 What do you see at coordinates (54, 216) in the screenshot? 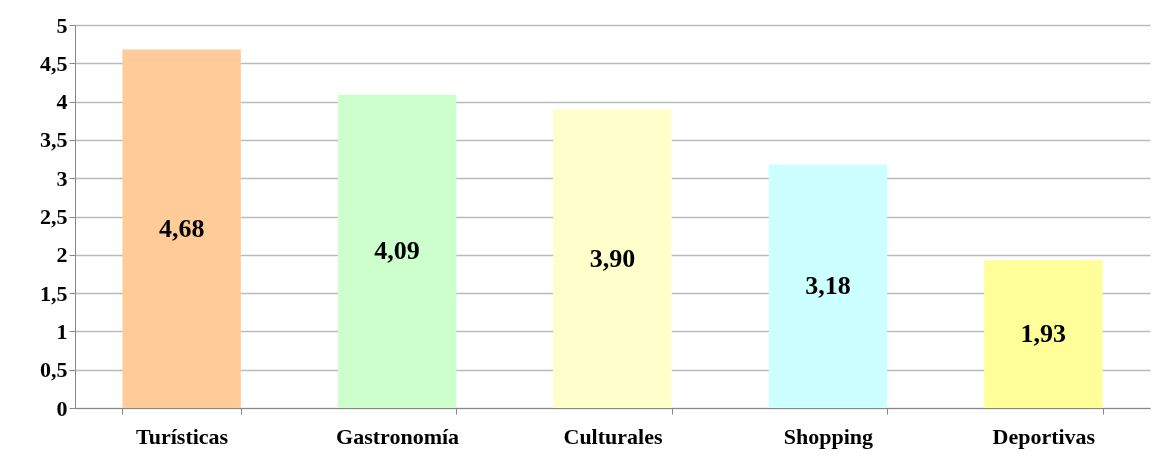
I see `y-tick-label: 2,5` at bounding box center [54, 216].